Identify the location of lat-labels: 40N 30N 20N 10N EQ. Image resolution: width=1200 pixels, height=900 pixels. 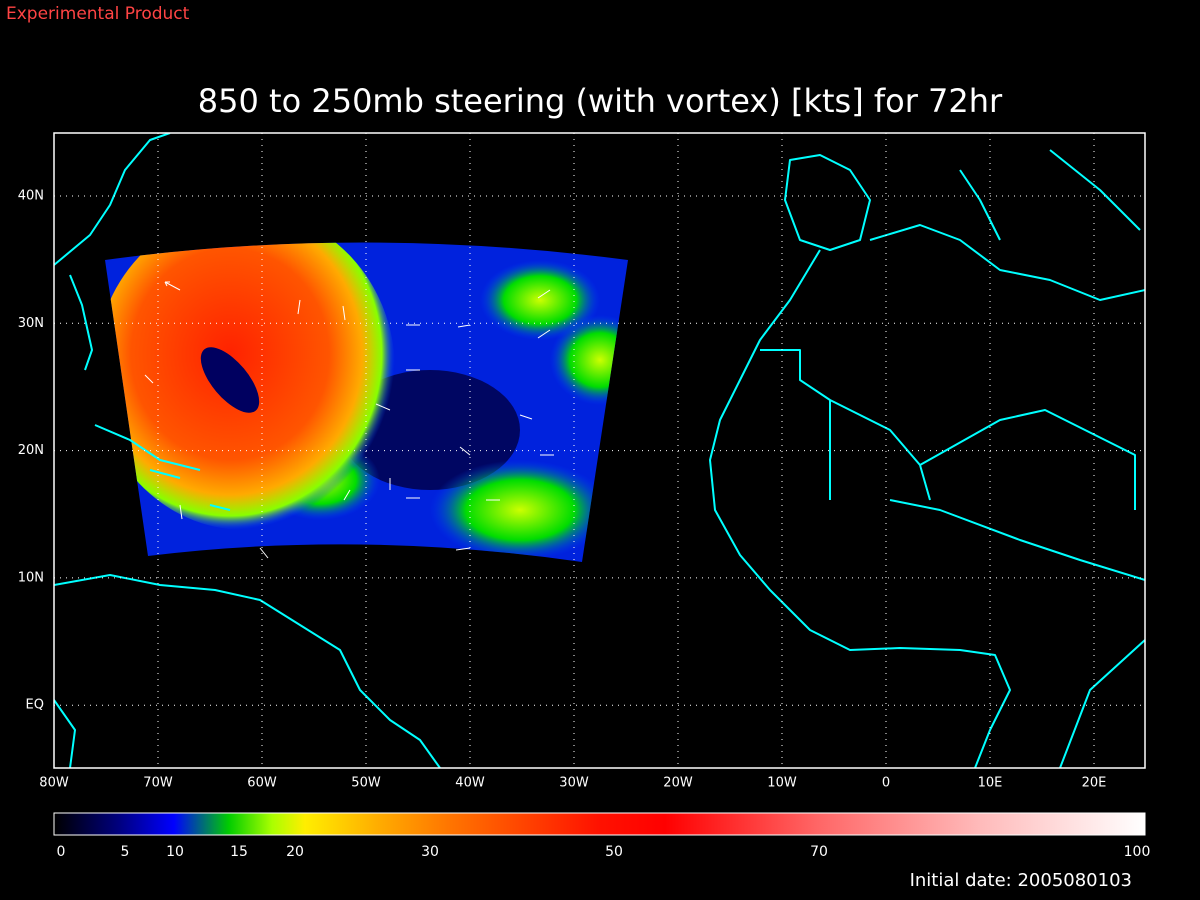
(31, 451).